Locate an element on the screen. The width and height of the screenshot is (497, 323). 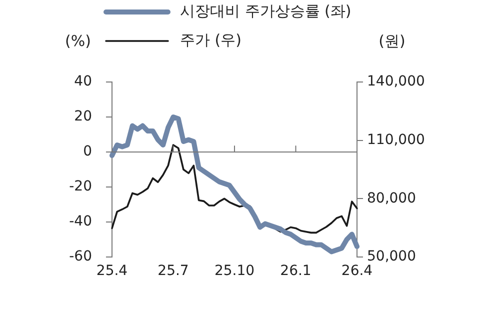
x-tick-label: 26.1 is located at coordinates (296, 271).